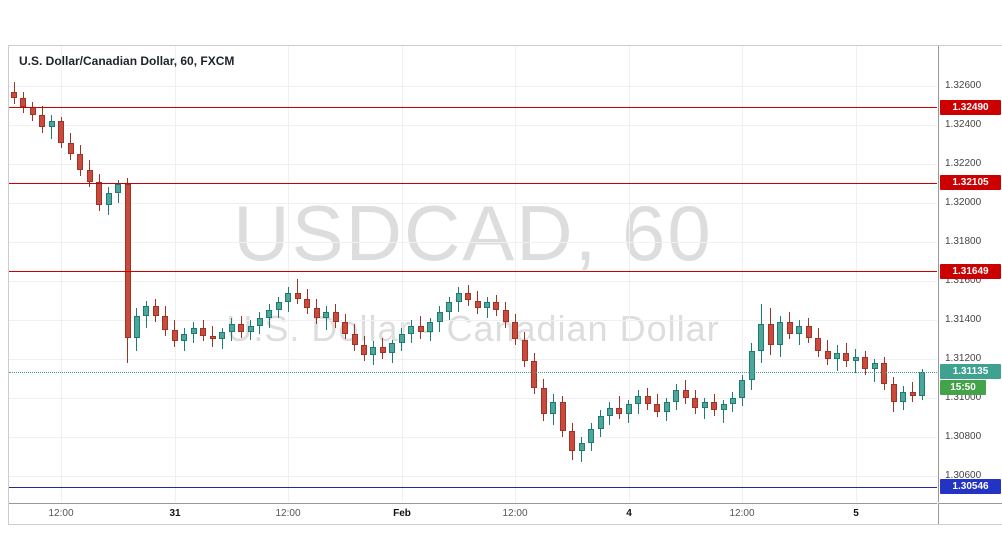  I want to click on last-price-line, so click(473, 372).